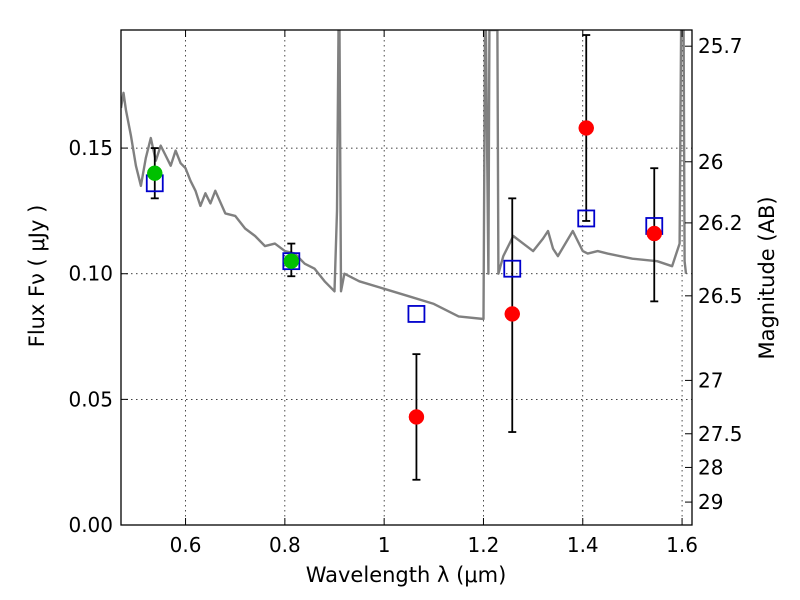 The height and width of the screenshot is (600, 800). I want to click on y-tick-label: 0.15, so click(90, 148).